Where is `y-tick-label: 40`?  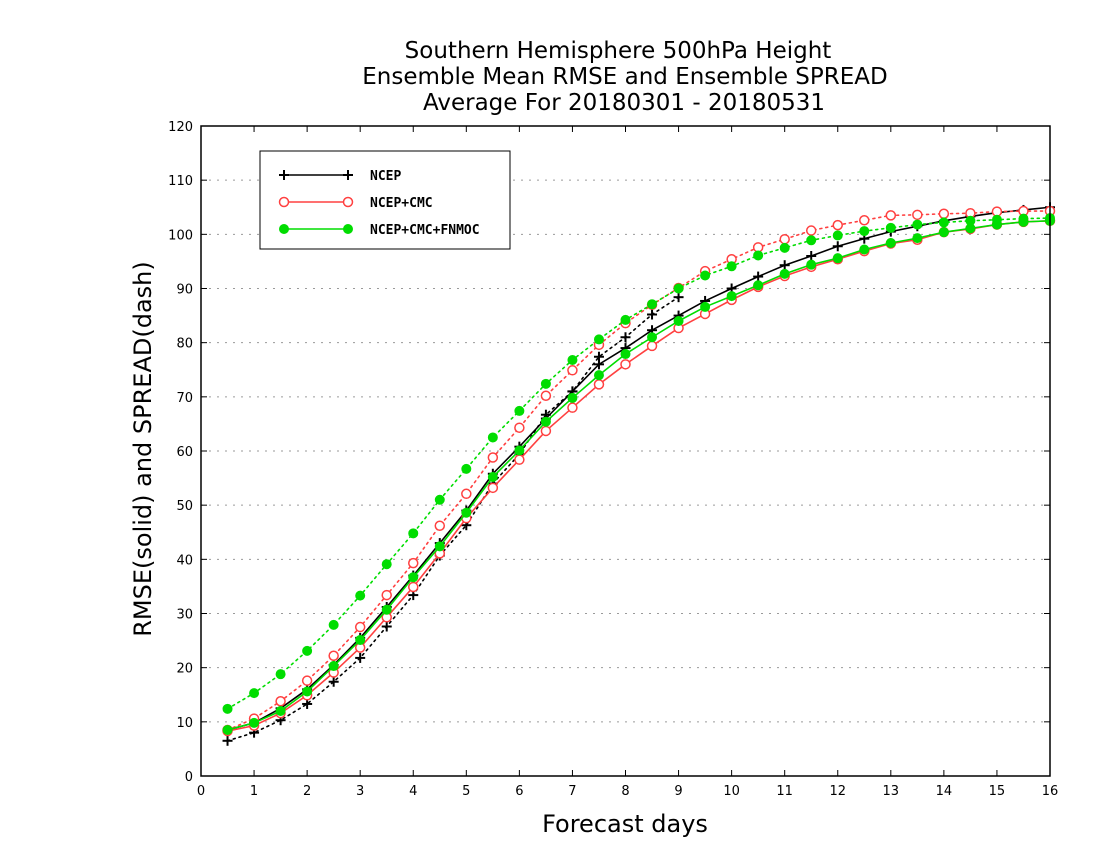
y-tick-label: 40 is located at coordinates (184, 560).